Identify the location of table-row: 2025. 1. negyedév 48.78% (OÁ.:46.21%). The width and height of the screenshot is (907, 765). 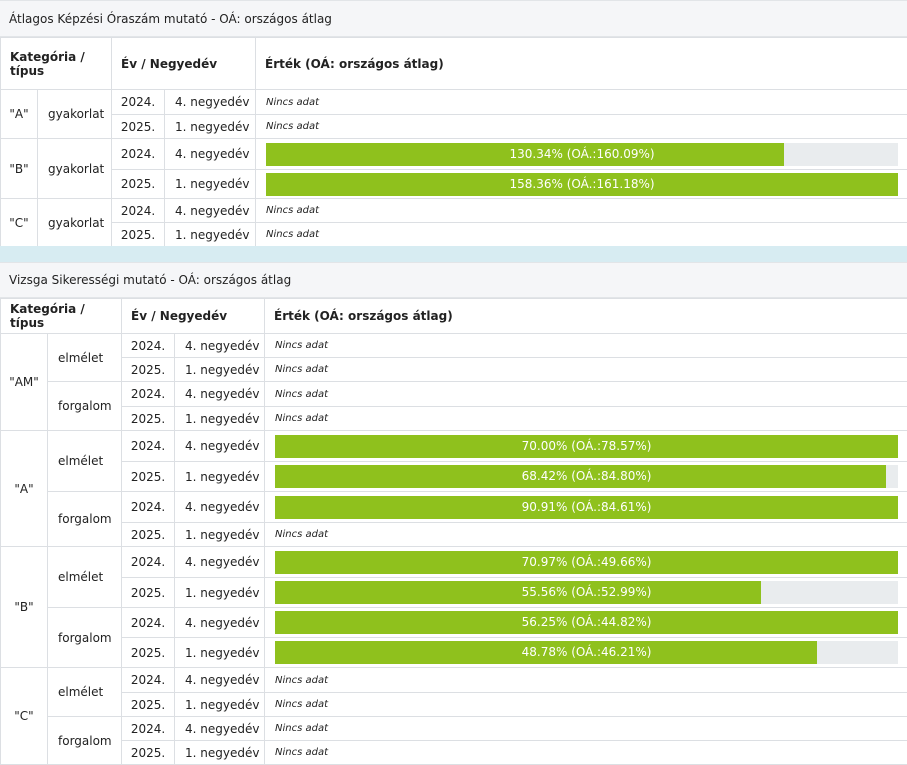
(454, 652).